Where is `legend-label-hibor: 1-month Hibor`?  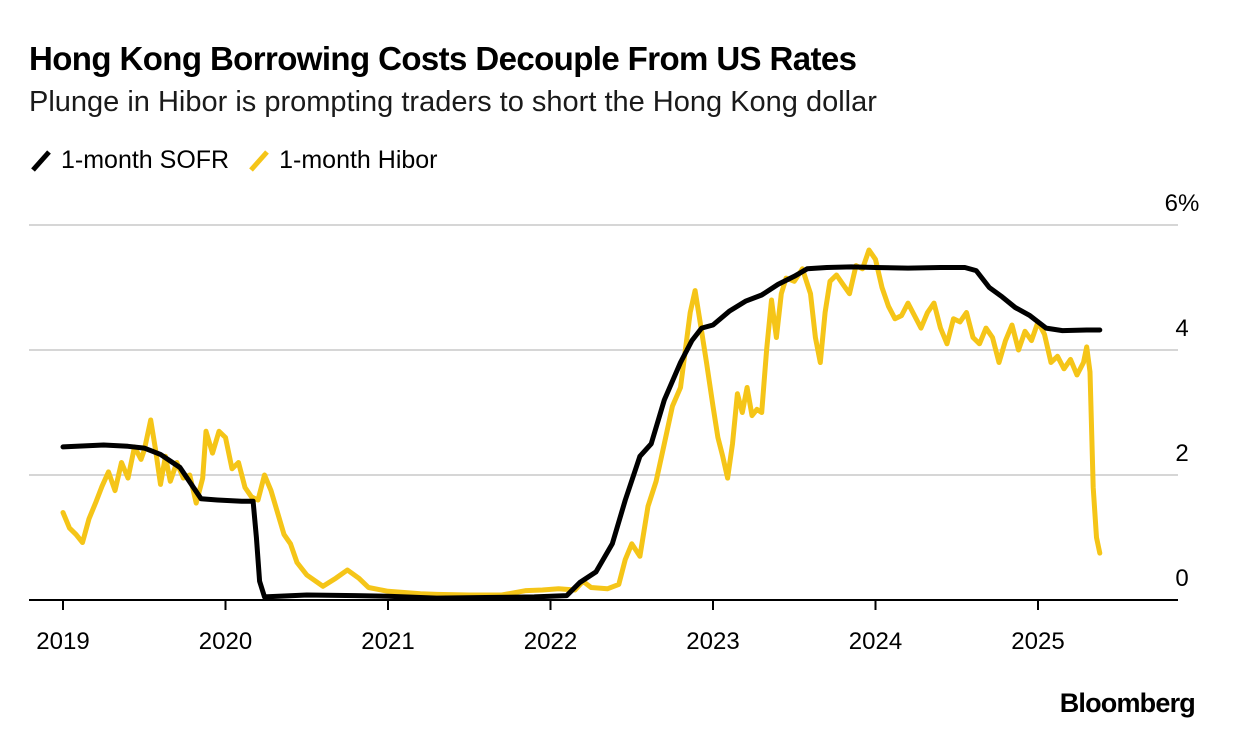 legend-label-hibor: 1-month Hibor is located at coordinates (358, 160).